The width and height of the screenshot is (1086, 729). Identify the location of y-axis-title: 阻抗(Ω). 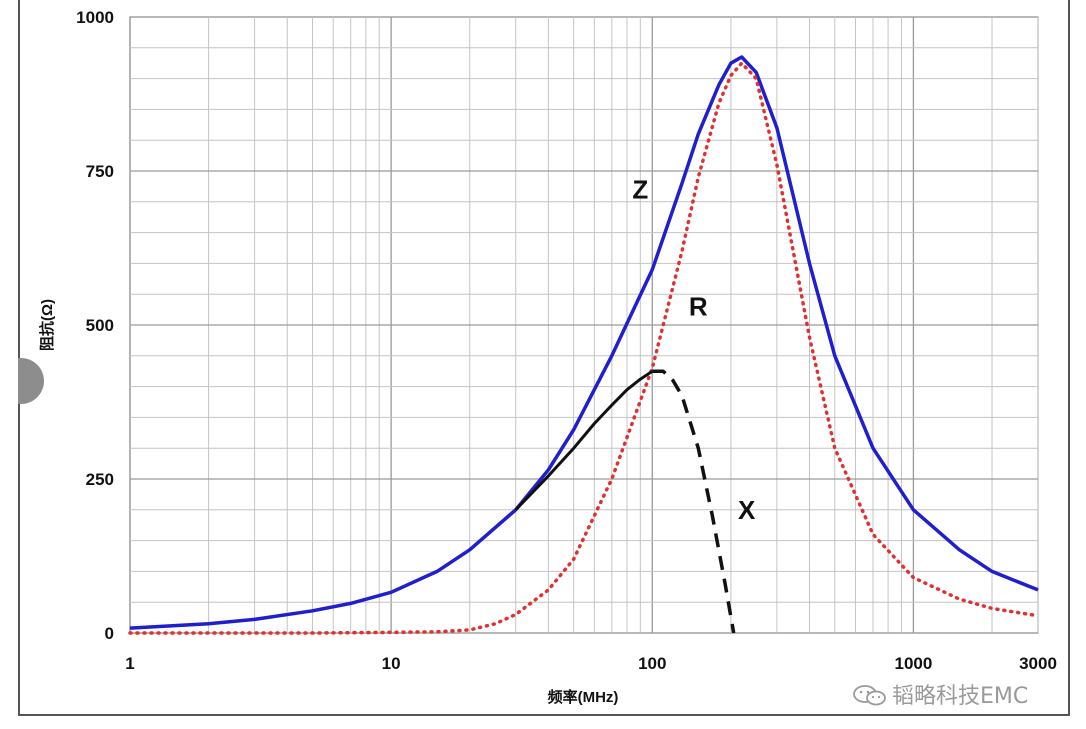
(47, 325).